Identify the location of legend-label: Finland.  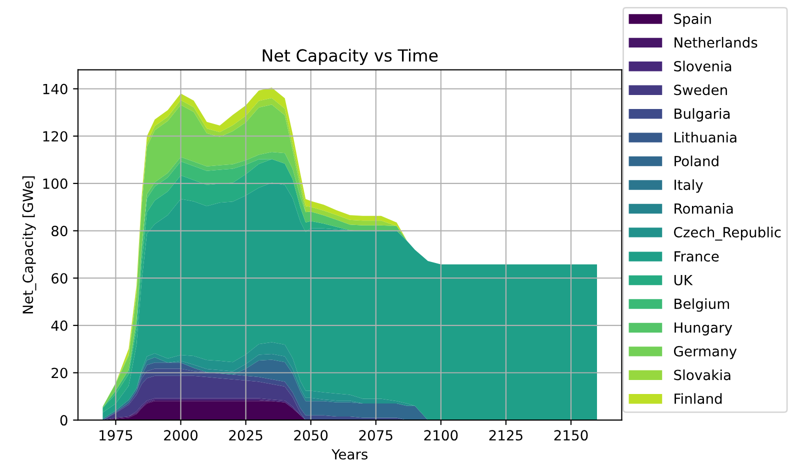
(698, 398).